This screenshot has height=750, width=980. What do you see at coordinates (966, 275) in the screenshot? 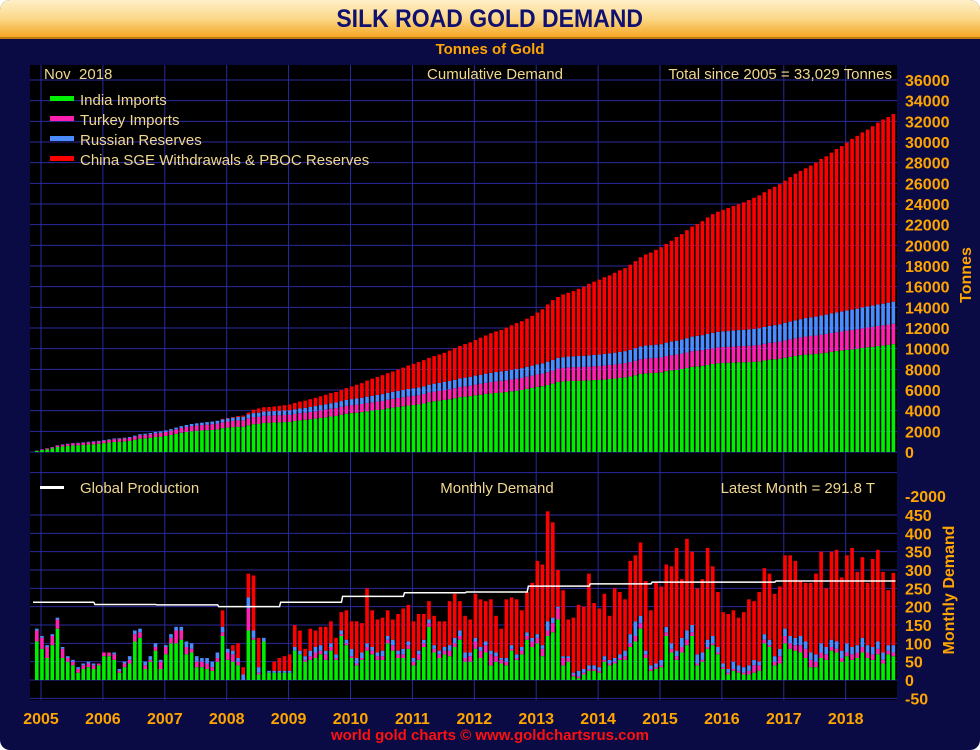
I see `upper-y-axis-title: Tonnes` at bounding box center [966, 275].